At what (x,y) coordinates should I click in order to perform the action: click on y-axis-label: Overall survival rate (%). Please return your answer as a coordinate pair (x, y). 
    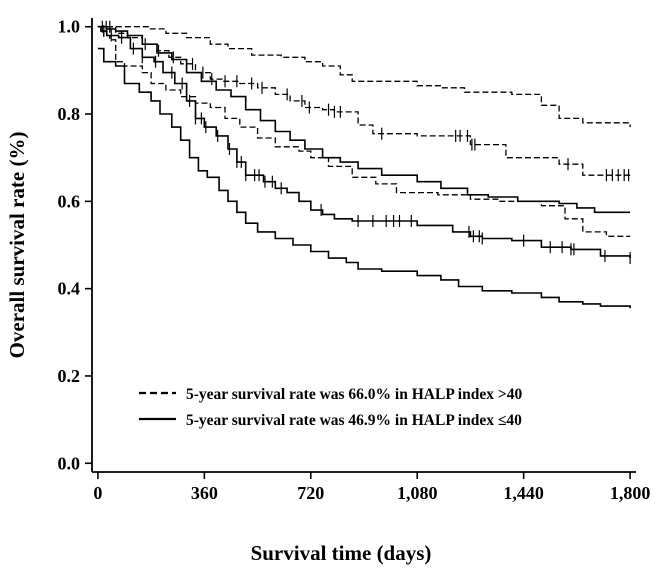
    Looking at the image, I should click on (17, 245).